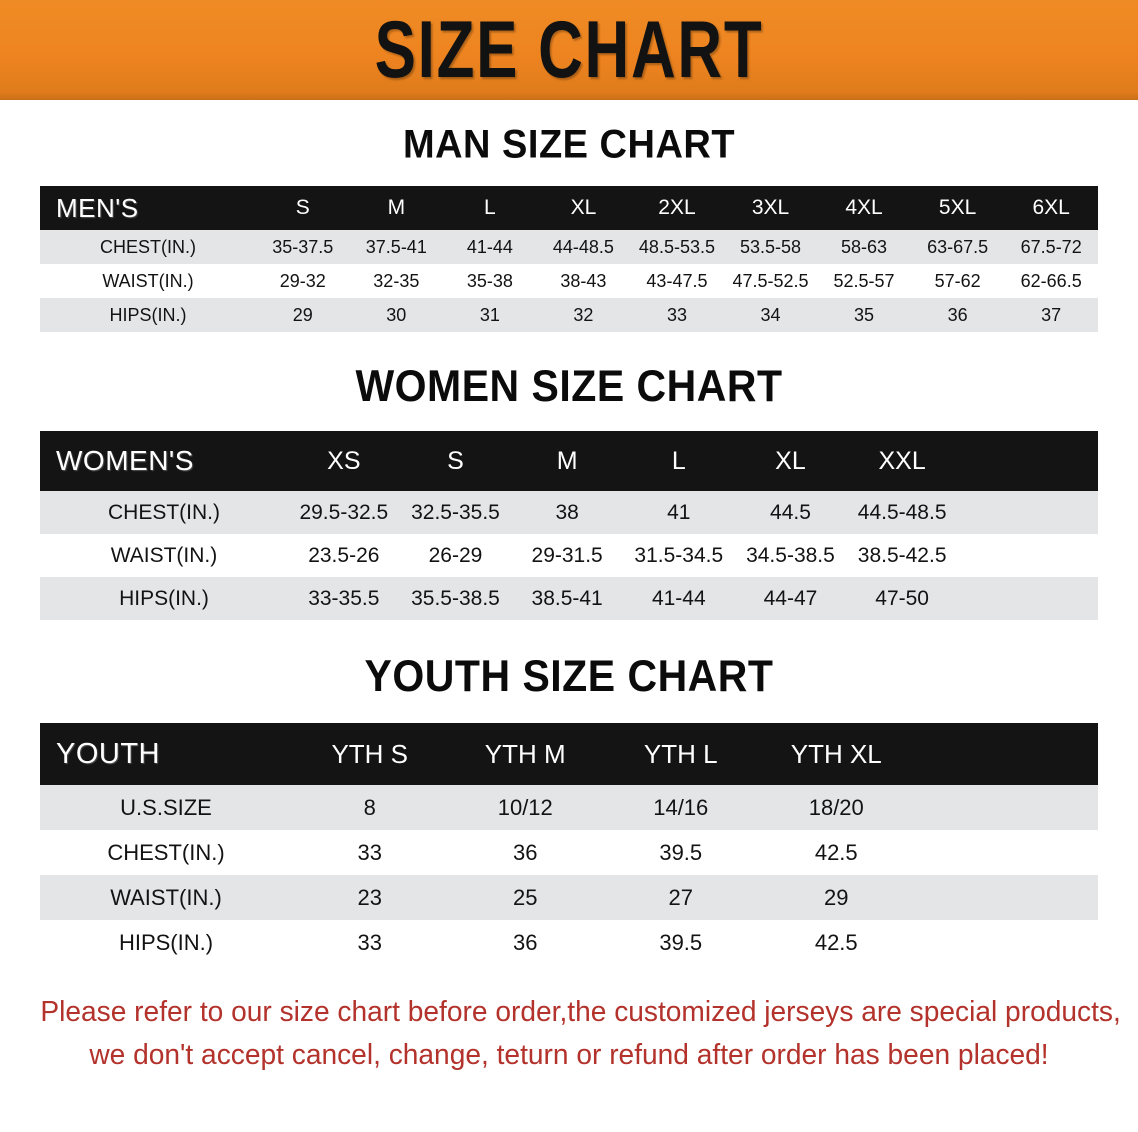 The image size is (1138, 1132). I want to click on page-title: SIZE CHART, so click(569, 50).